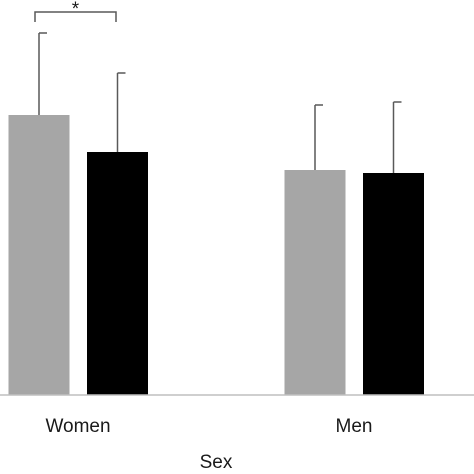 This screenshot has width=474, height=474. I want to click on x-tick-label: Men, so click(354, 426).